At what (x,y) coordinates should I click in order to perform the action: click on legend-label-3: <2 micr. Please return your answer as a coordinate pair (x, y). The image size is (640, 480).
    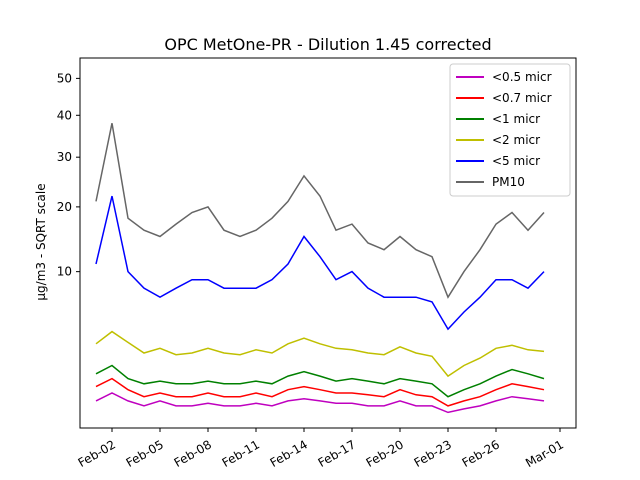
    Looking at the image, I should click on (516, 140).